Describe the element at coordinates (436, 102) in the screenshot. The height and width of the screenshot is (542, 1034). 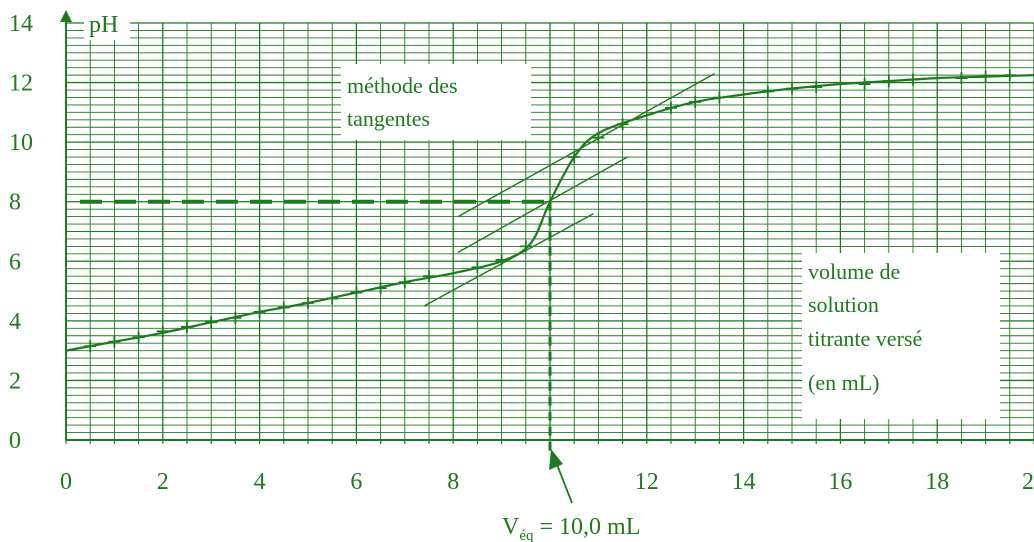
I see `method-label-box` at that location.